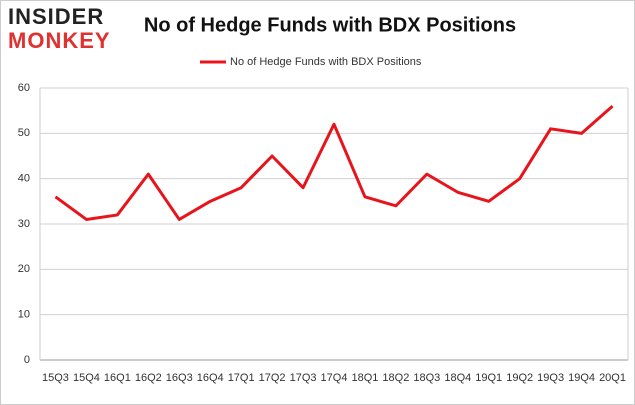 The width and height of the screenshot is (635, 405). What do you see at coordinates (364, 378) in the screenshot?
I see `x-tick-label: 18Q1` at bounding box center [364, 378].